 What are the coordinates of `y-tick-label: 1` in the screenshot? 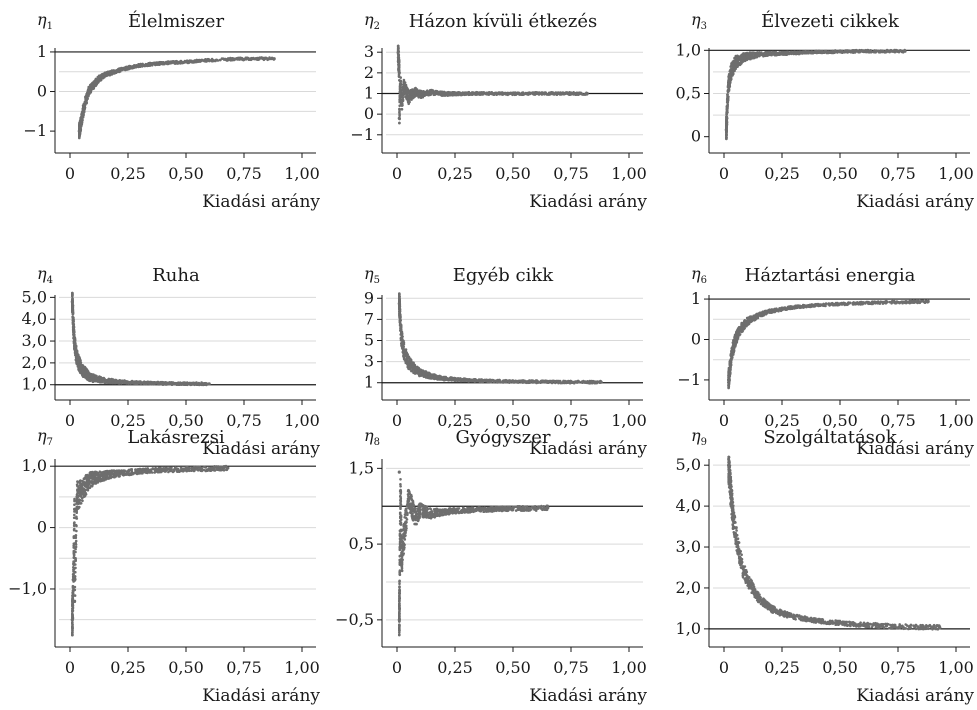 It's located at (369, 93).